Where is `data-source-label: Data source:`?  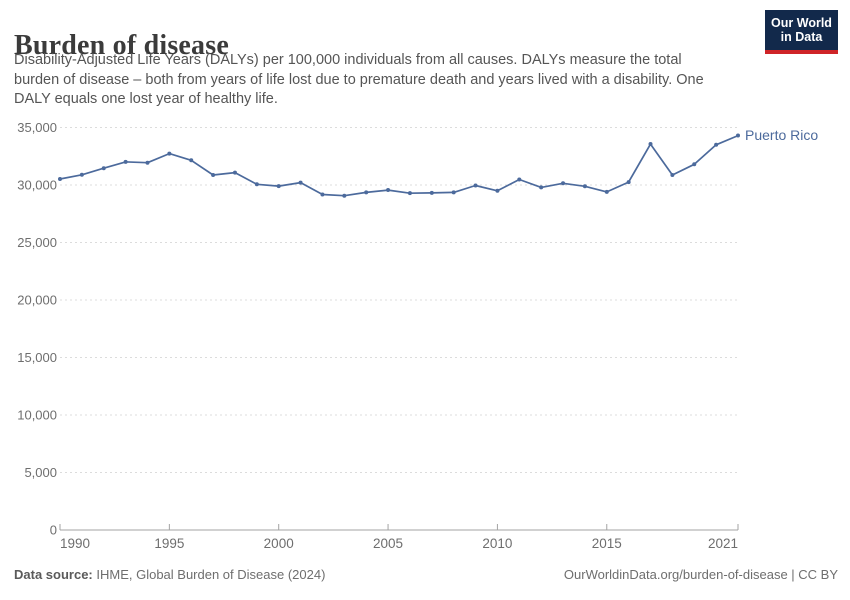 data-source-label: Data source: is located at coordinates (53, 574).